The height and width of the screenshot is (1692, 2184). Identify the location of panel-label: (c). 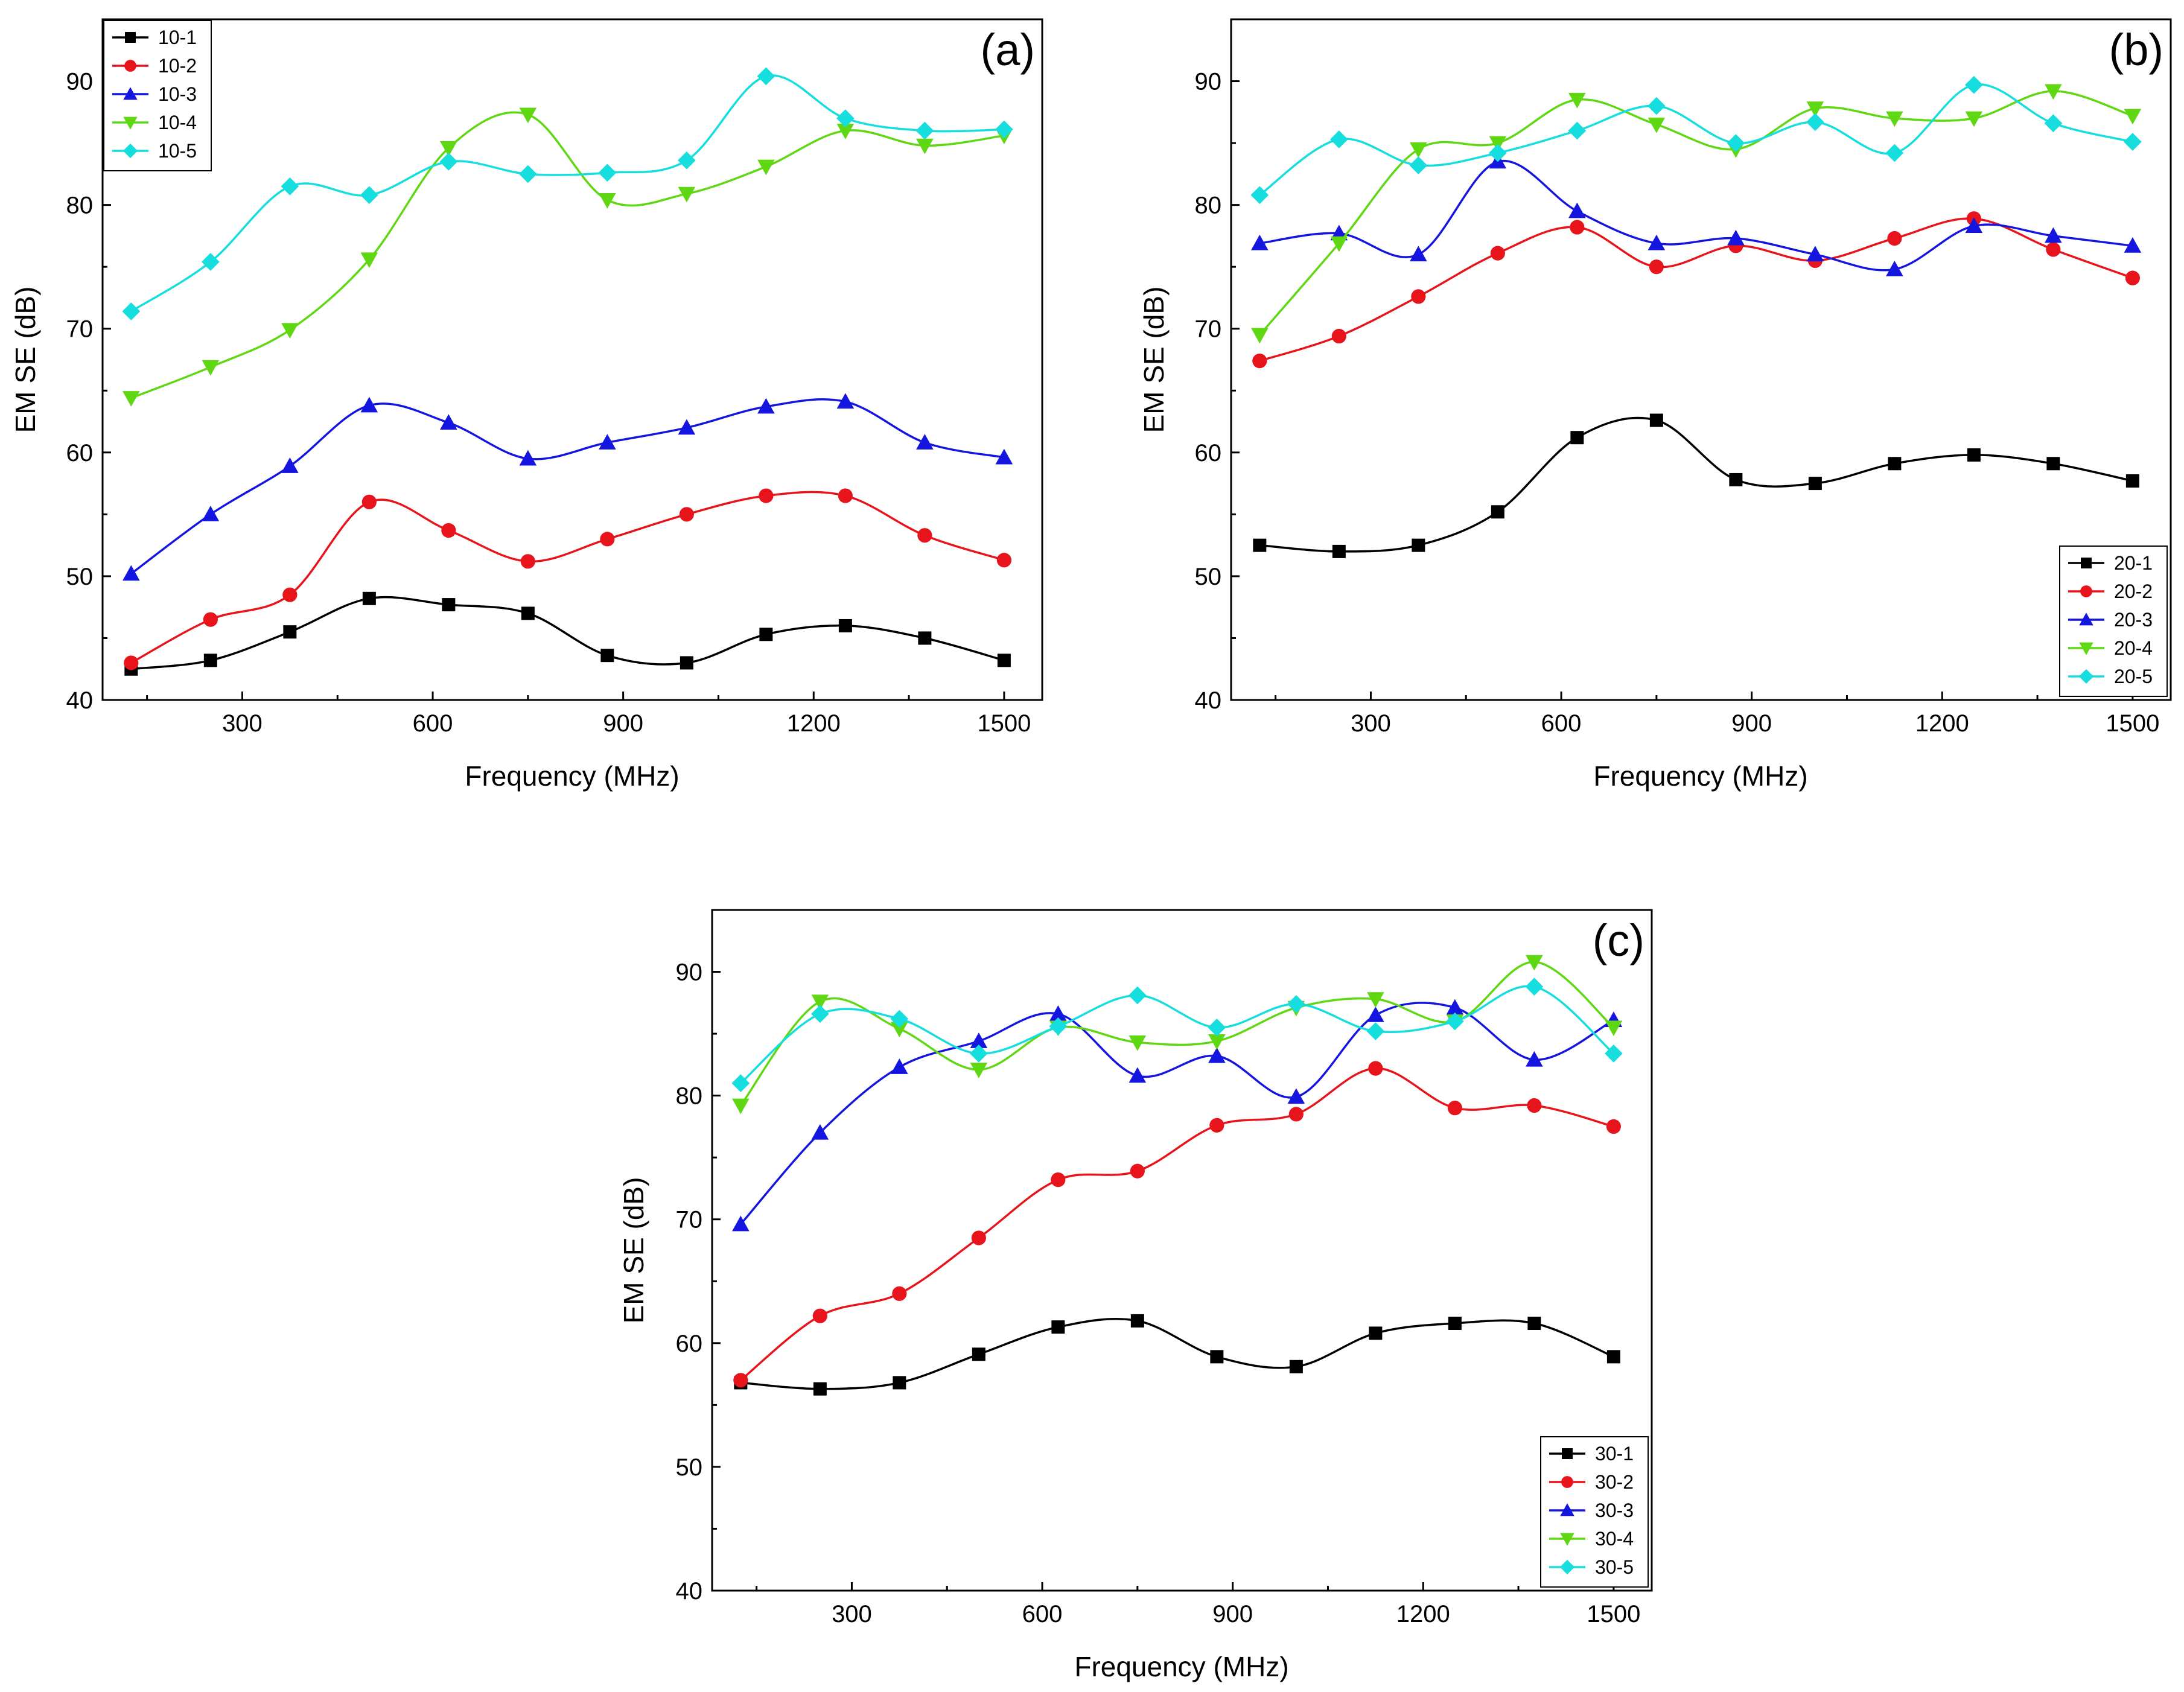
(1618, 940).